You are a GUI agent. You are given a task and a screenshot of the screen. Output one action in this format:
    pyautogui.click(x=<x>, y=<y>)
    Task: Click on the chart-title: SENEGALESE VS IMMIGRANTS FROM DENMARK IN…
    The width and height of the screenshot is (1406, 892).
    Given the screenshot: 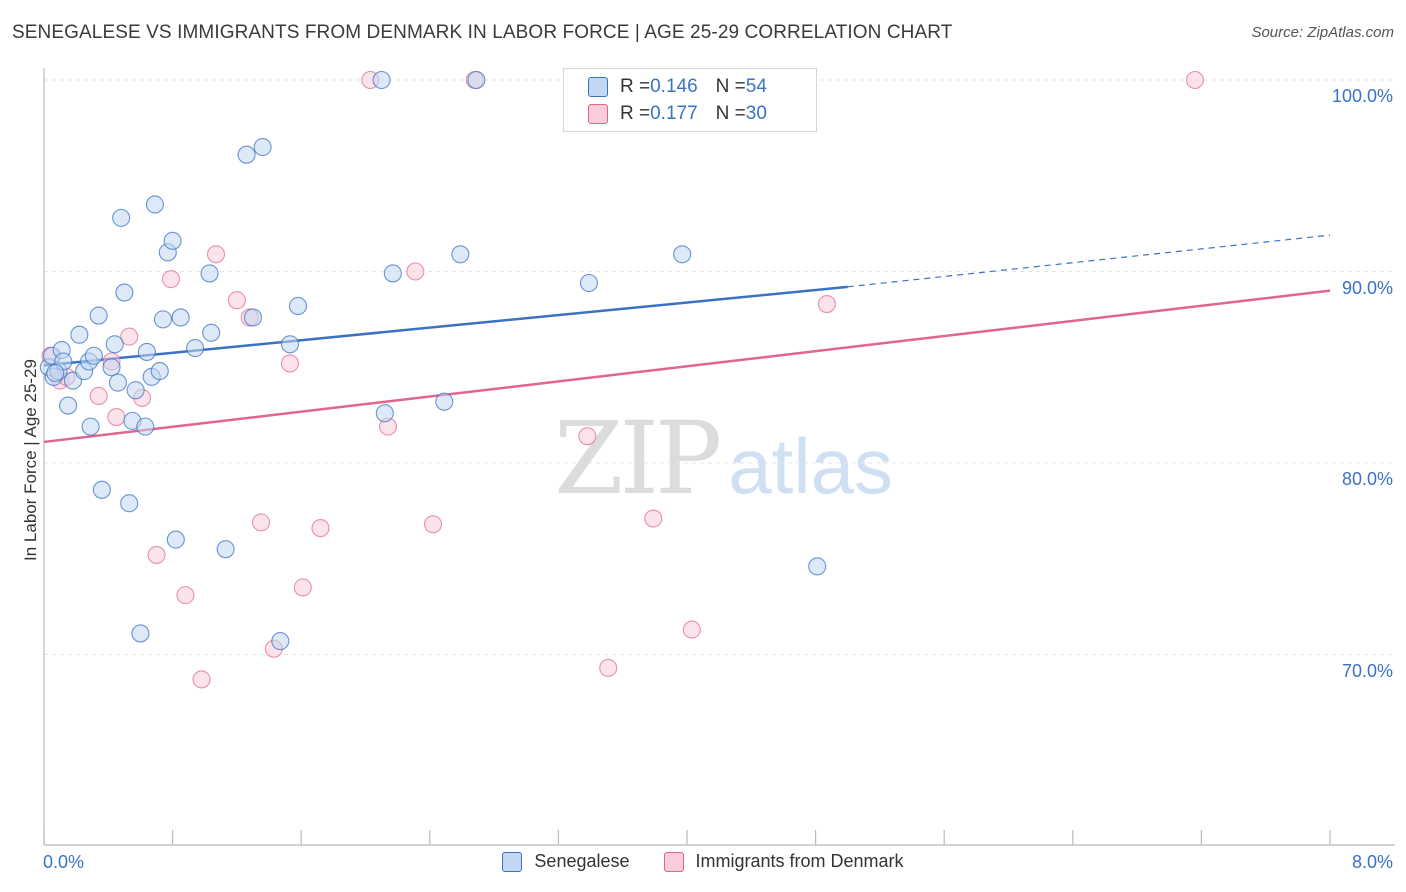 What is the action you would take?
    pyautogui.click(x=482, y=32)
    